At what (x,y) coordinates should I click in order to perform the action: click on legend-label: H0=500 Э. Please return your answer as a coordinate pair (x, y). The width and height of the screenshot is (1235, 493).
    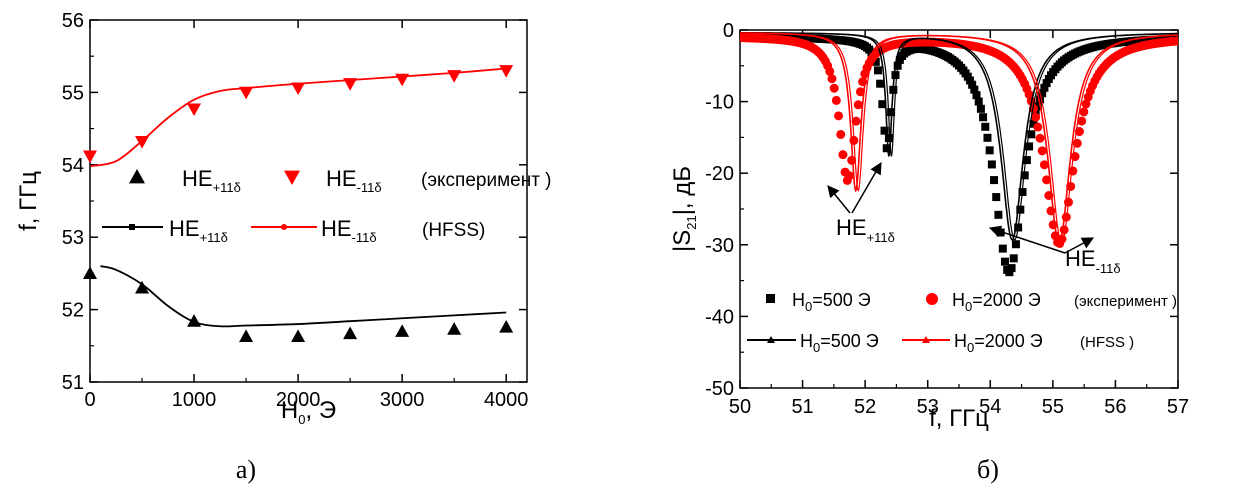
    Looking at the image, I should click on (831, 302).